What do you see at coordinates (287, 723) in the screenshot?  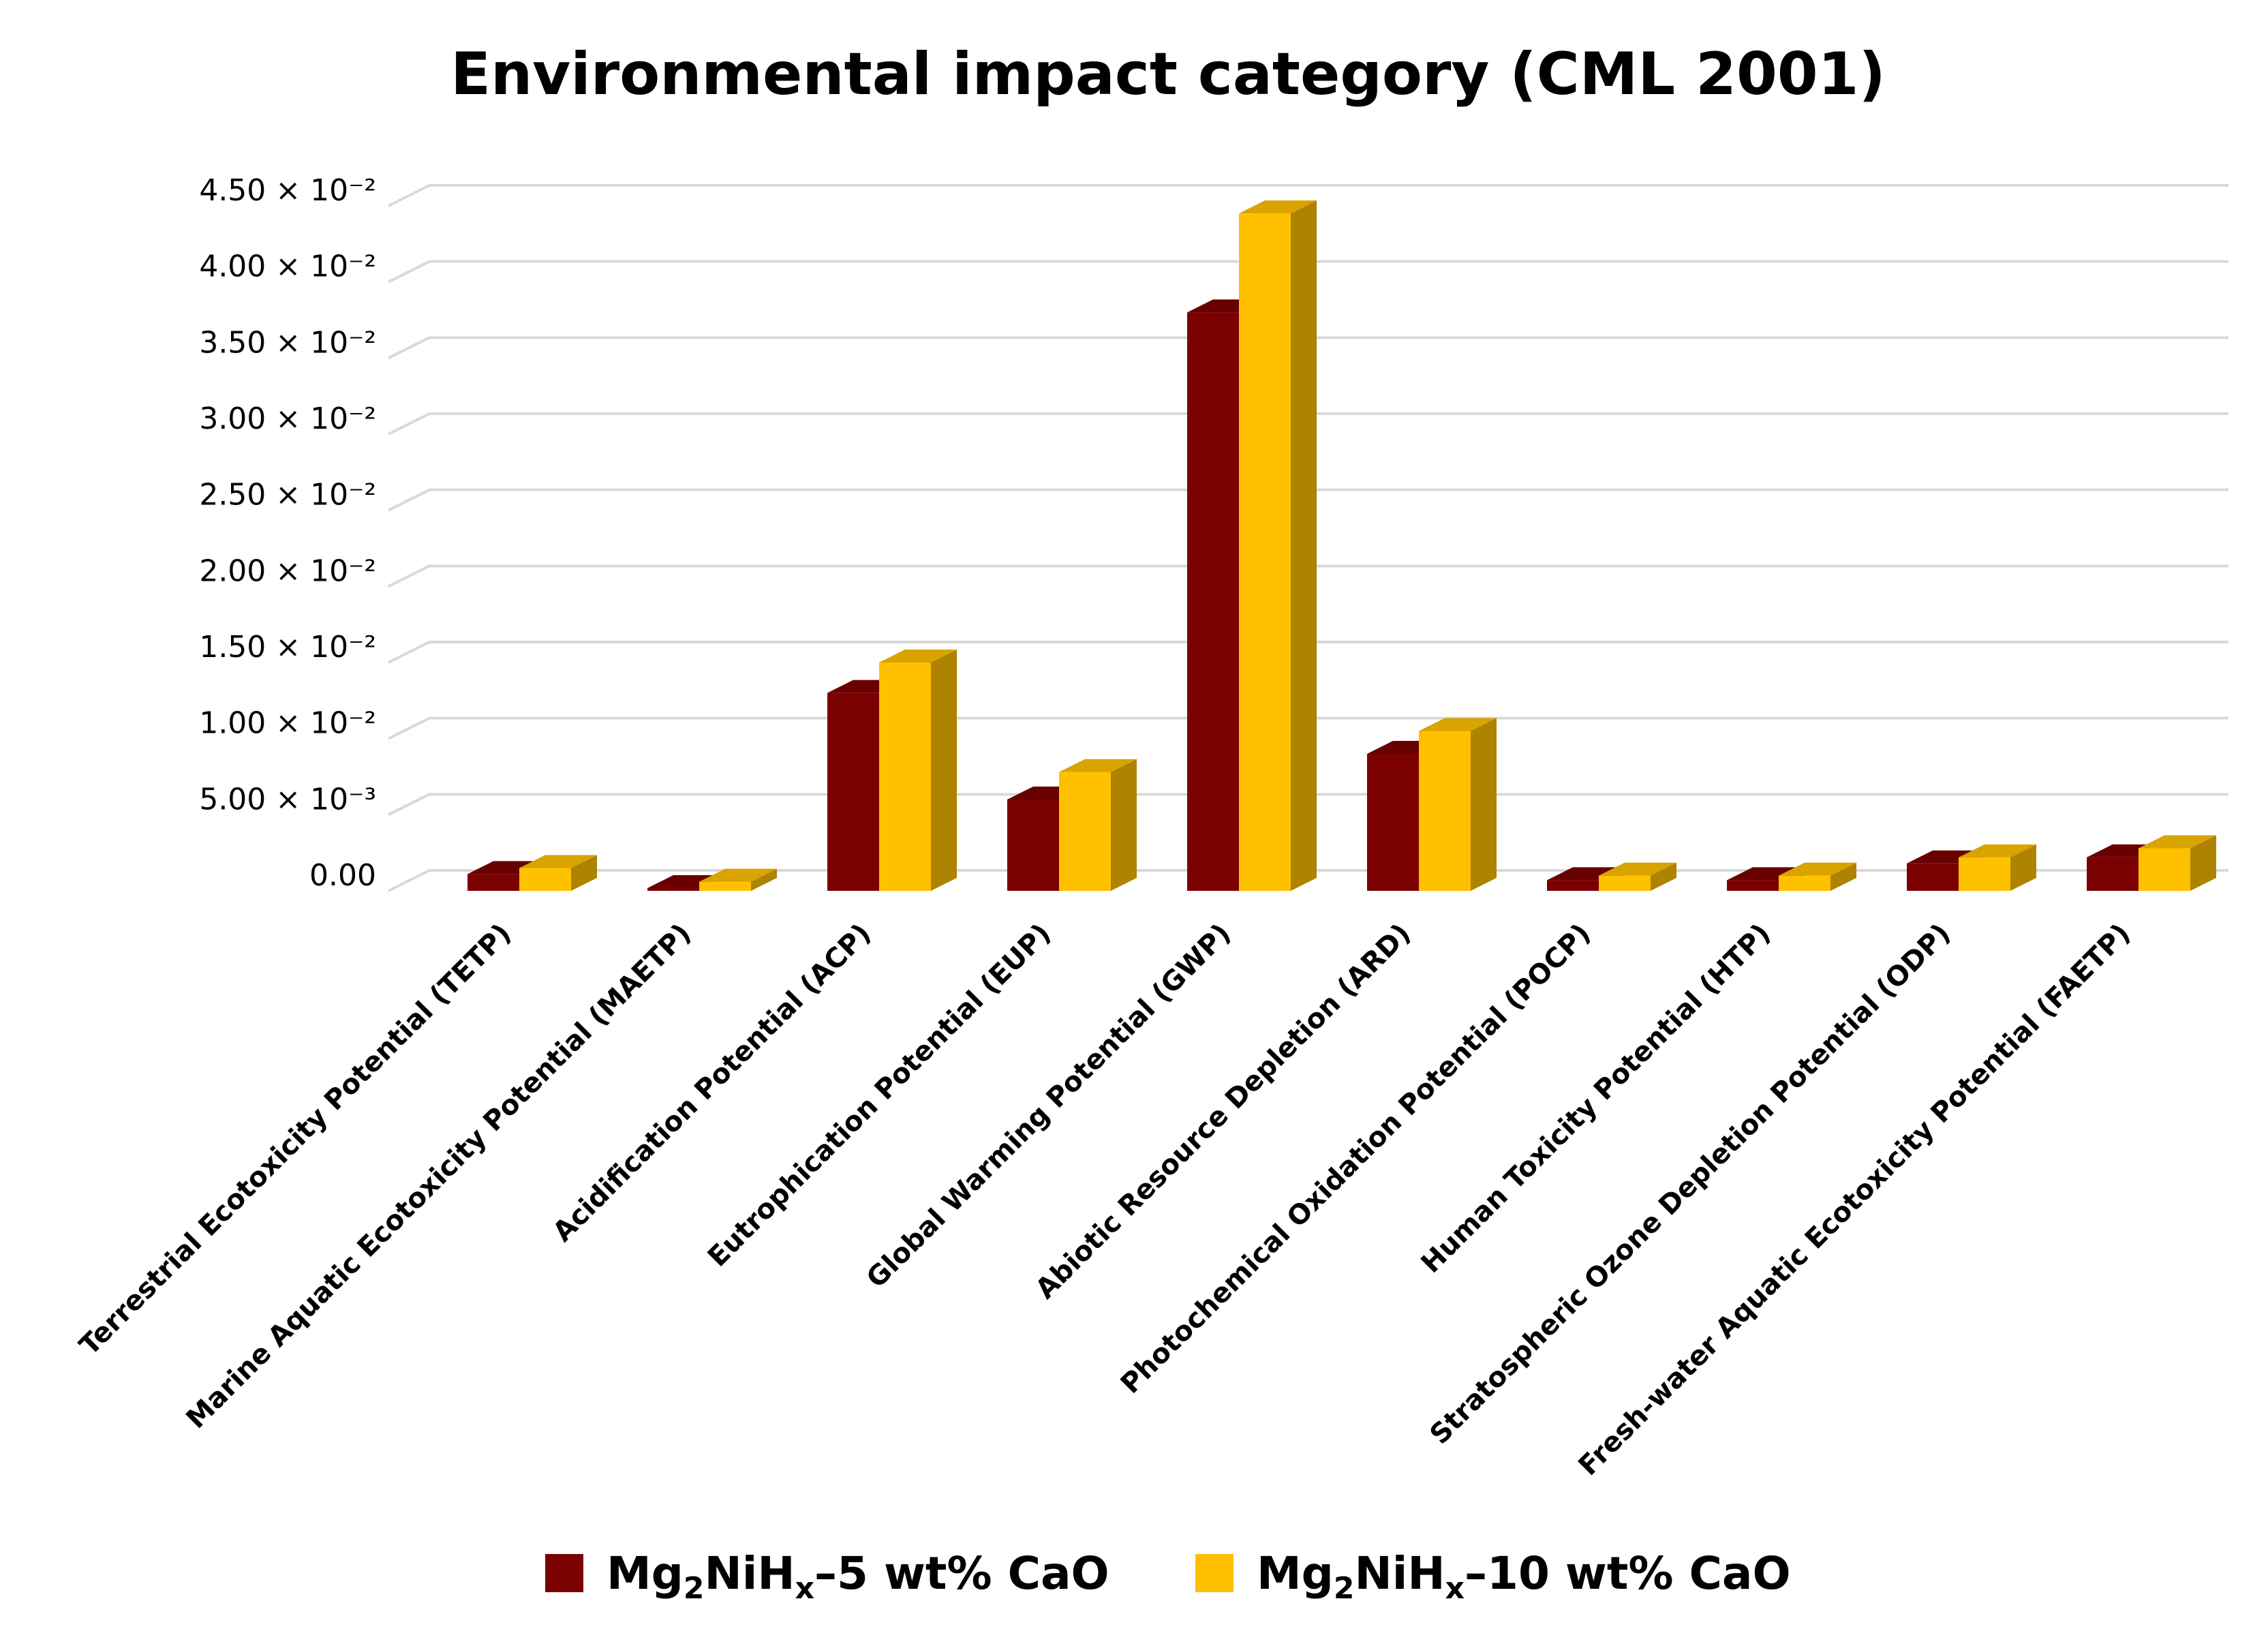 I see `y-tick-label: 1.00 × 10⁻²` at bounding box center [287, 723].